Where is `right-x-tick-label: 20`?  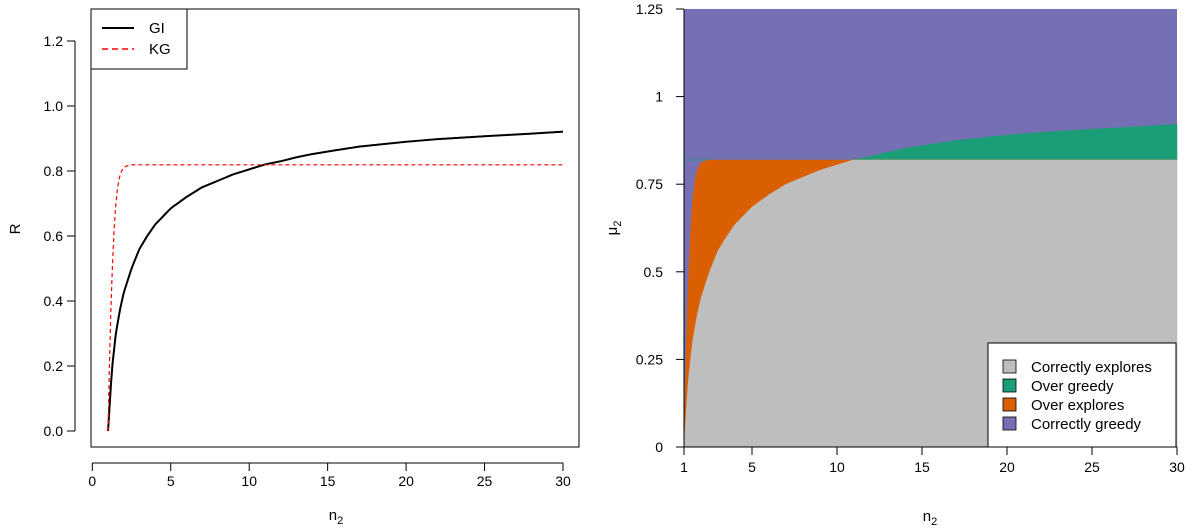
right-x-tick-label: 20 is located at coordinates (1007, 467).